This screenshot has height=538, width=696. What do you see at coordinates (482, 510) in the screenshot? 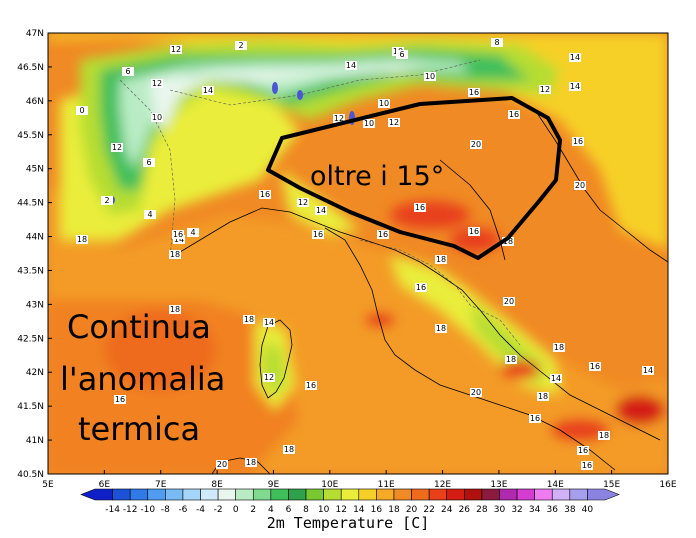
I see `legend-tick-label: 28` at bounding box center [482, 510].